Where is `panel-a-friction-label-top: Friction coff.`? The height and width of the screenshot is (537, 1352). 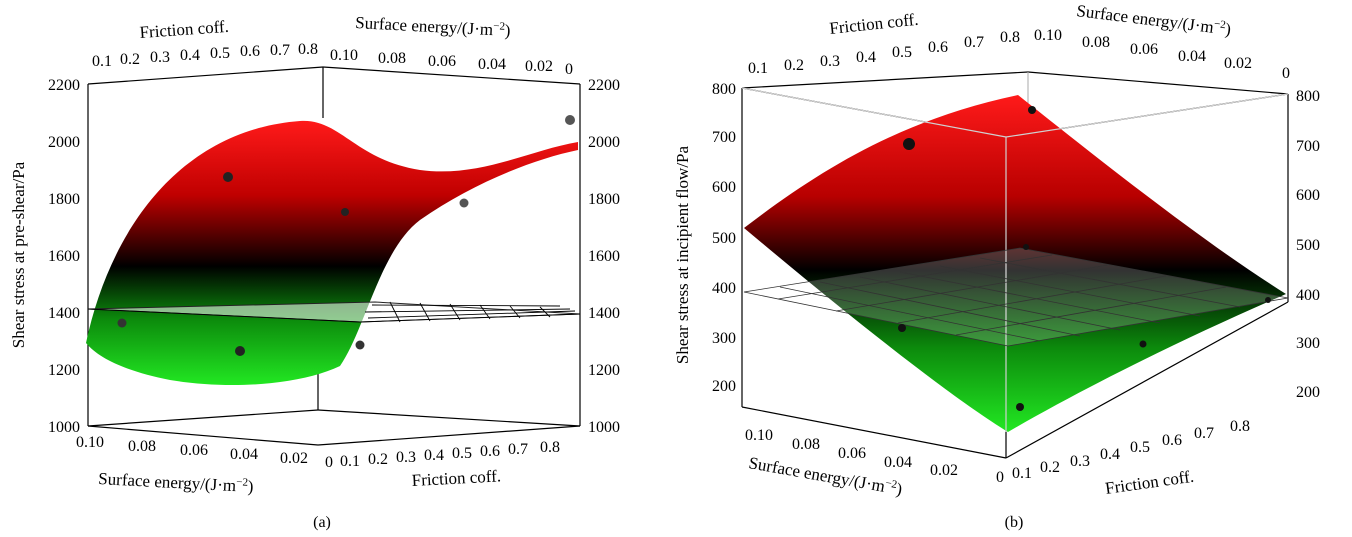
panel-a-friction-label-top: Friction coff. is located at coordinates (184, 29).